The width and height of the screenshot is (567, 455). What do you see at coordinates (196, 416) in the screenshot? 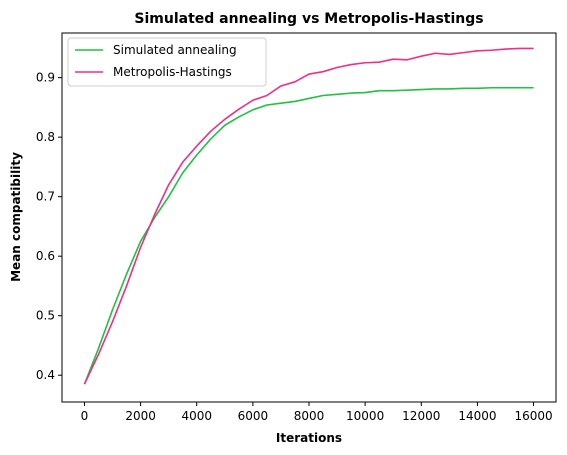
I see `x-tick-label: 4000` at bounding box center [196, 416].